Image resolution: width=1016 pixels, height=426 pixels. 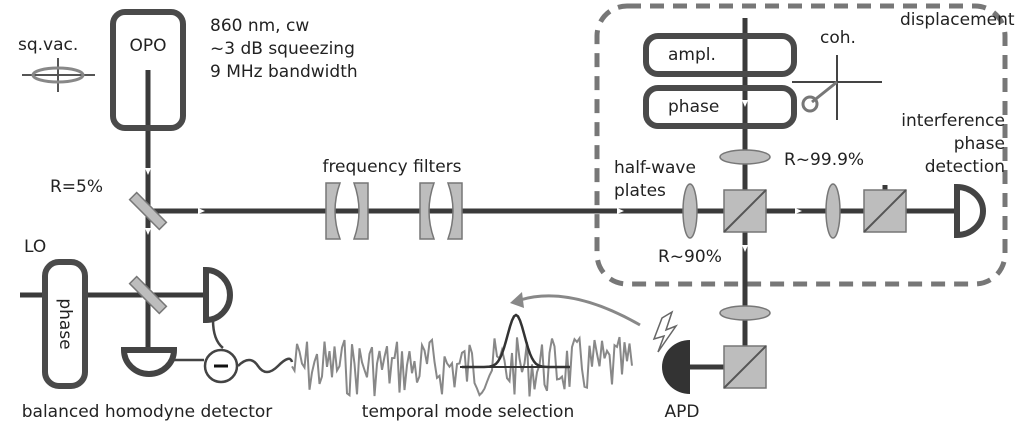 What do you see at coordinates (965, 167) in the screenshot?
I see `interference-label: detection` at bounding box center [965, 167].